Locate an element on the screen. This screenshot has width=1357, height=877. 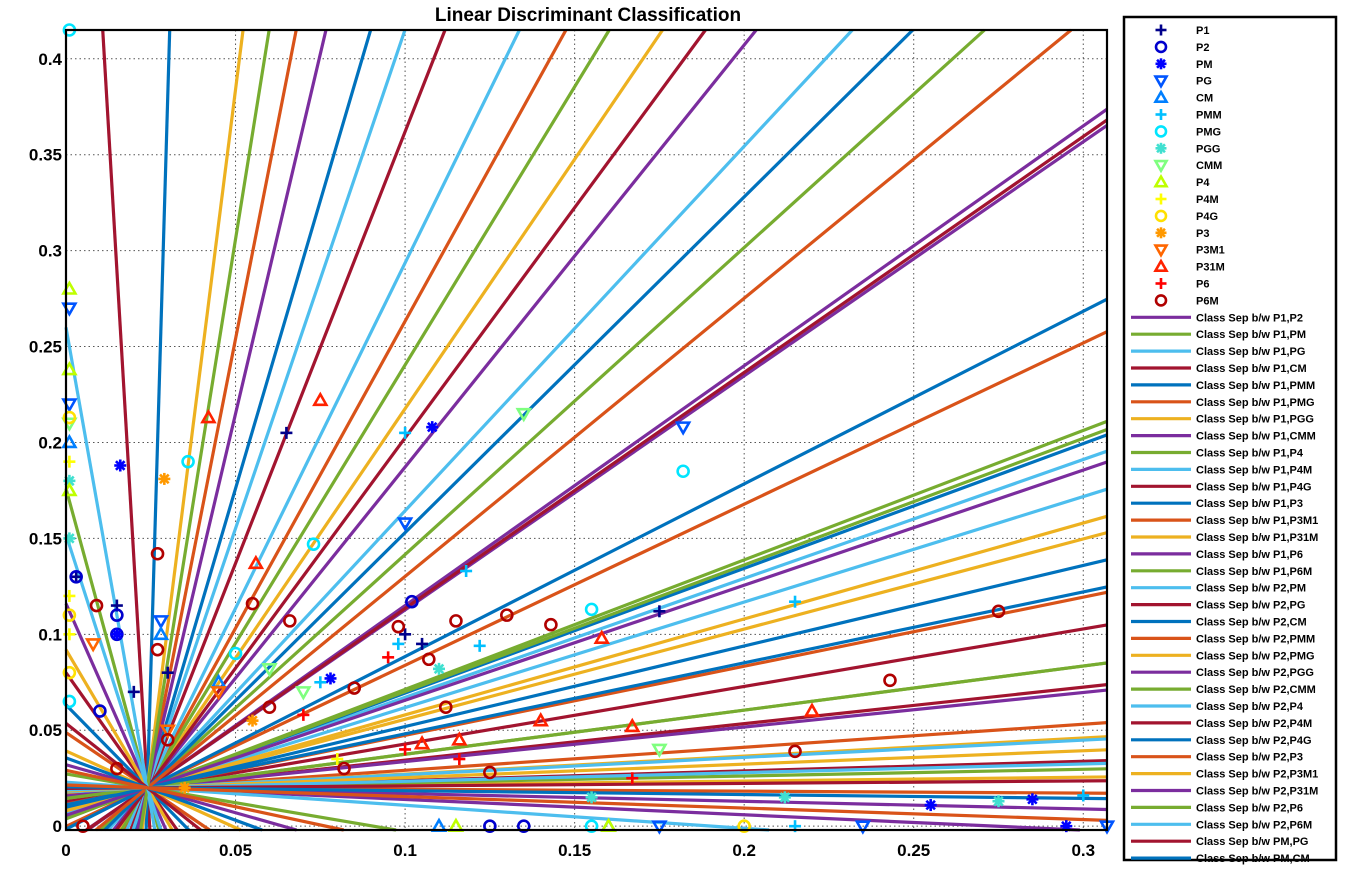
legend-label: Class Sep b/w P2,P6M is located at coordinates (1254, 825).